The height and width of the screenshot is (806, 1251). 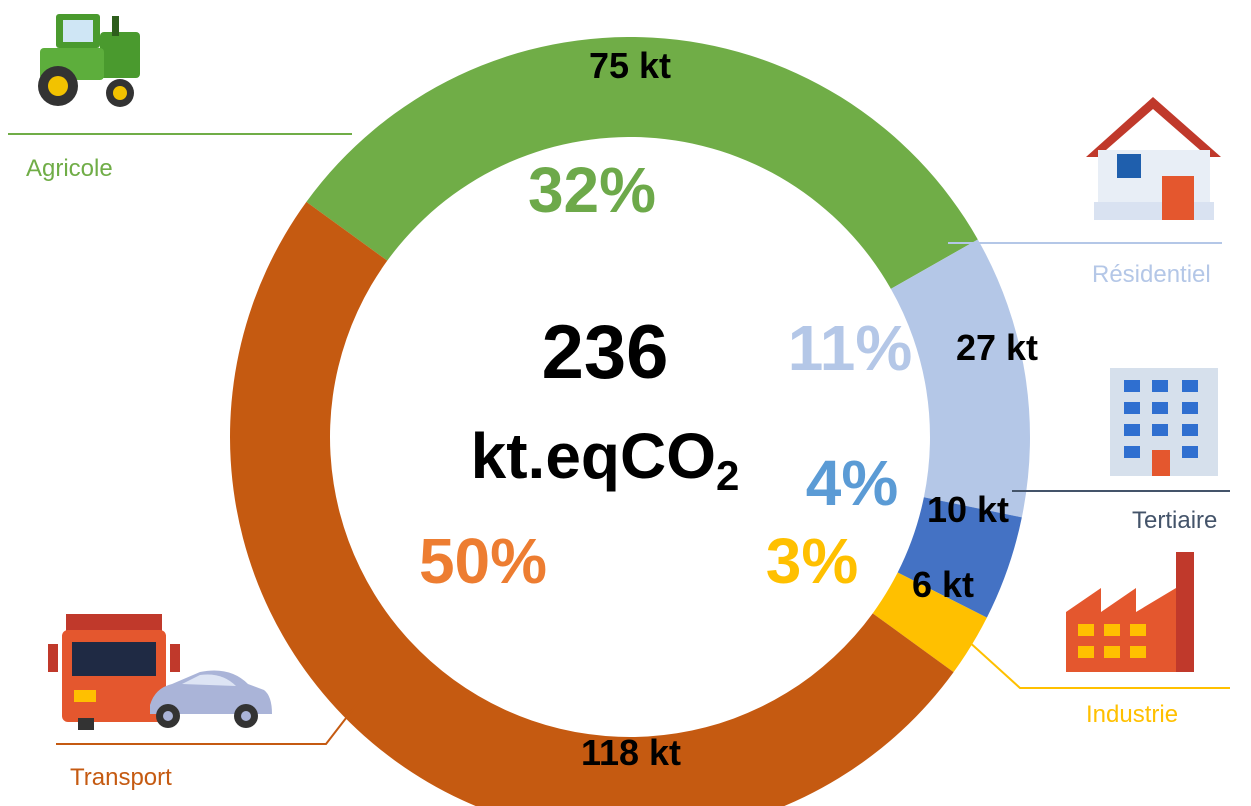 I want to click on truck-and-car-icon, so click(x=160, y=672).